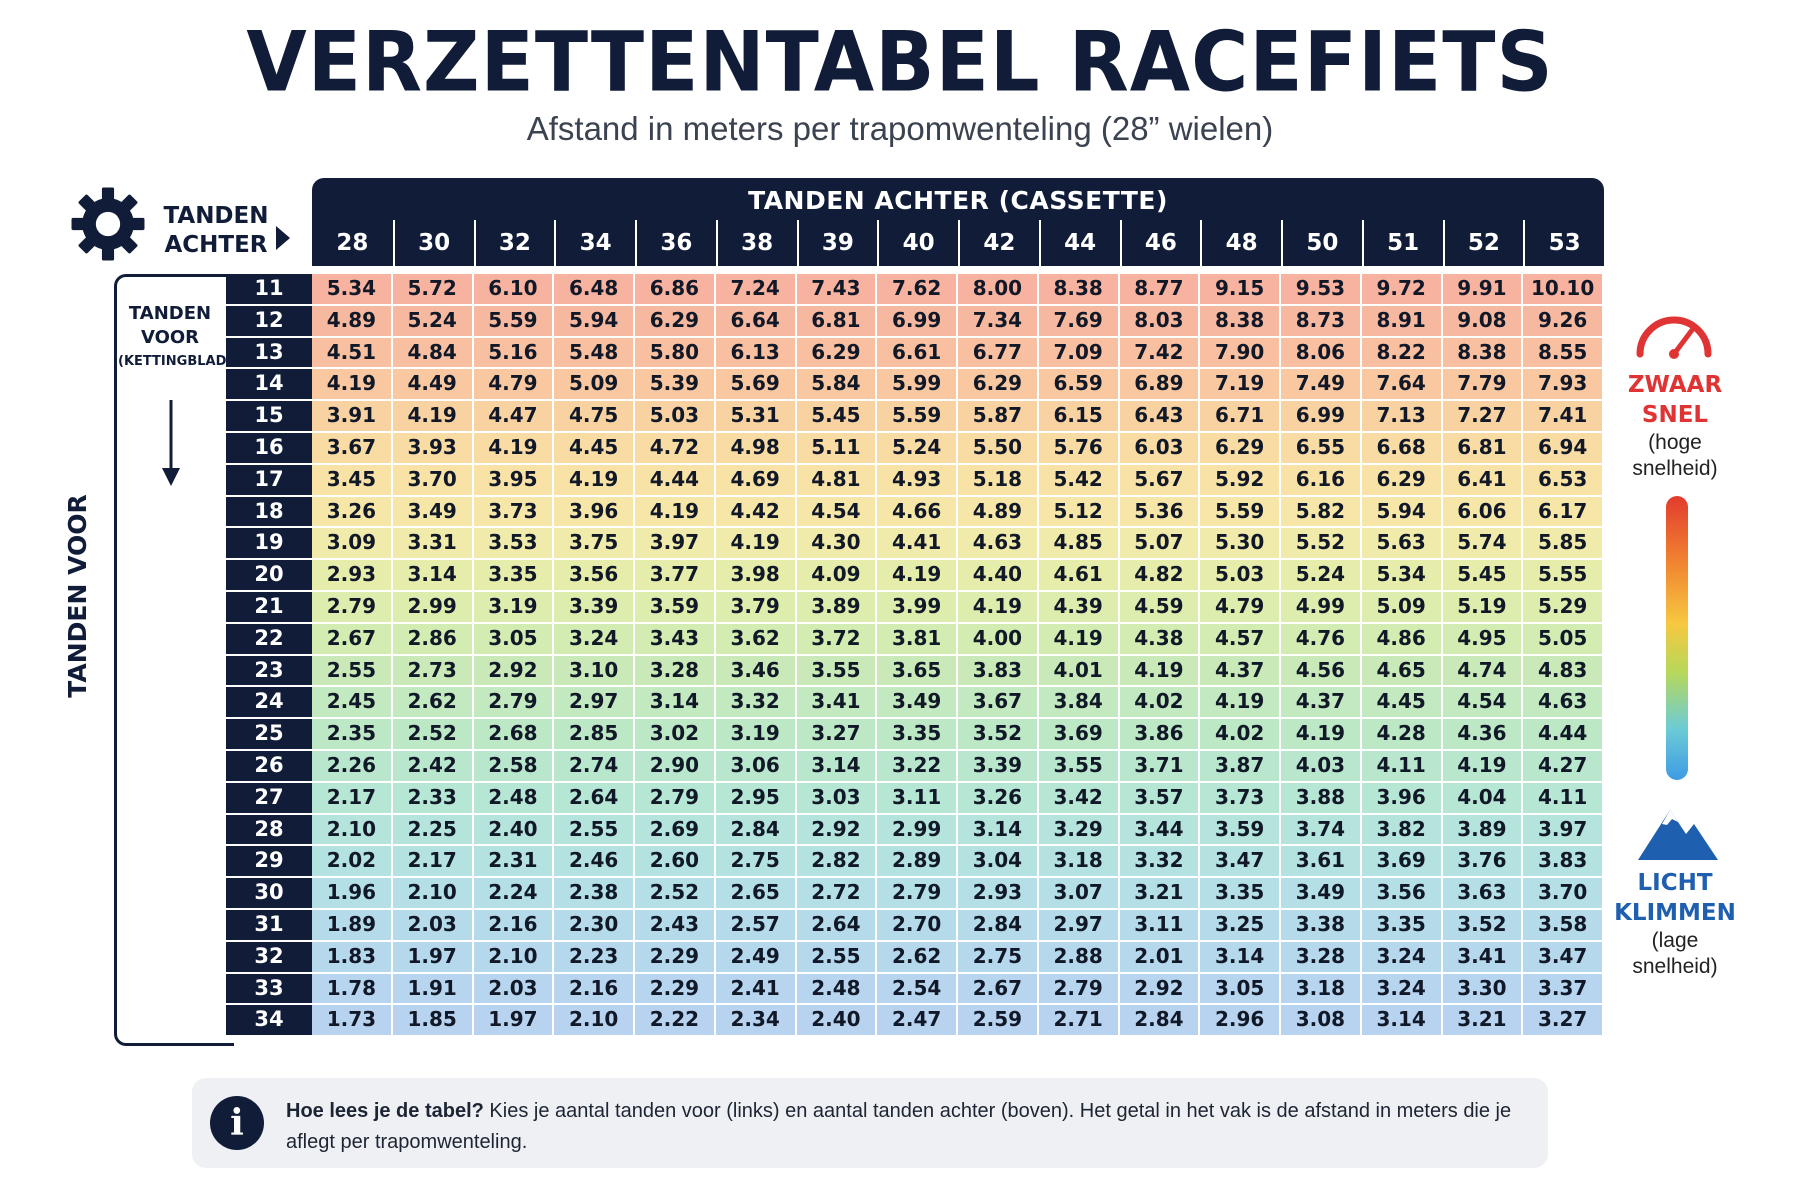  I want to click on table-cell: 6.53, so click(1563, 480).